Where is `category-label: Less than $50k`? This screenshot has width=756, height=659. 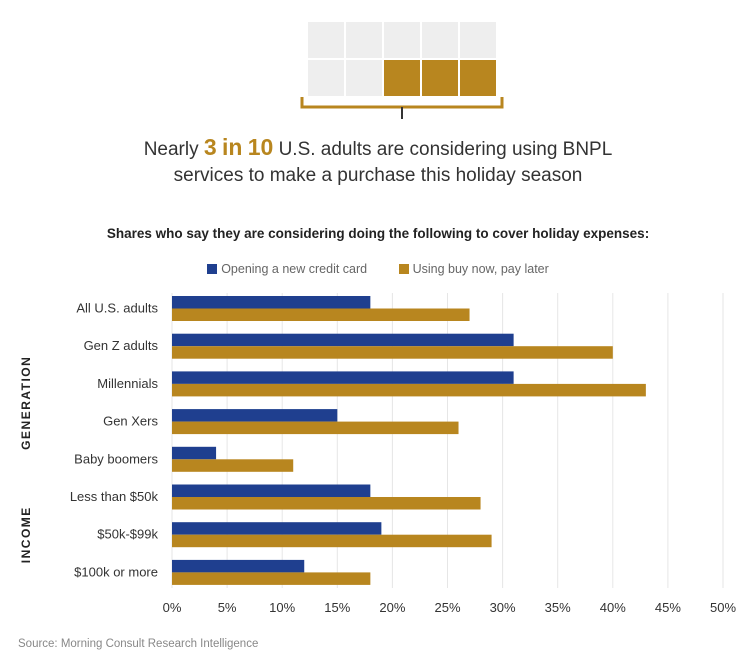 category-label: Less than $50k is located at coordinates (114, 496).